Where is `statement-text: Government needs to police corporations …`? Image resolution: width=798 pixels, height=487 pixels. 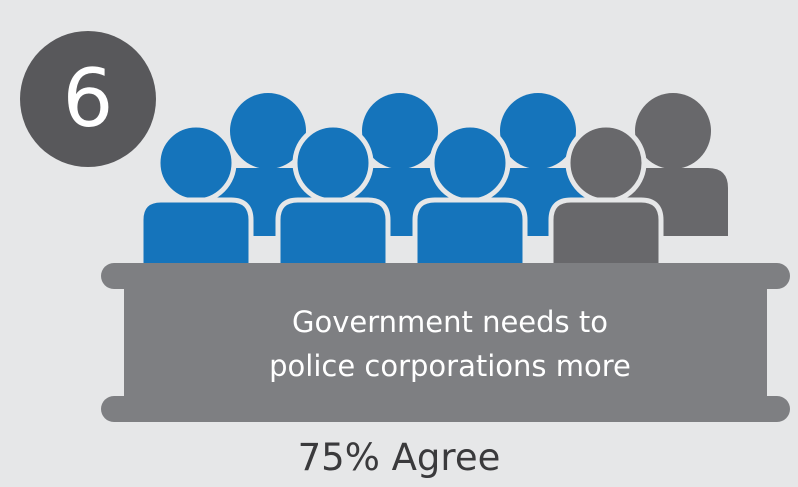 statement-text: Government needs to police corporations … is located at coordinates (450, 344).